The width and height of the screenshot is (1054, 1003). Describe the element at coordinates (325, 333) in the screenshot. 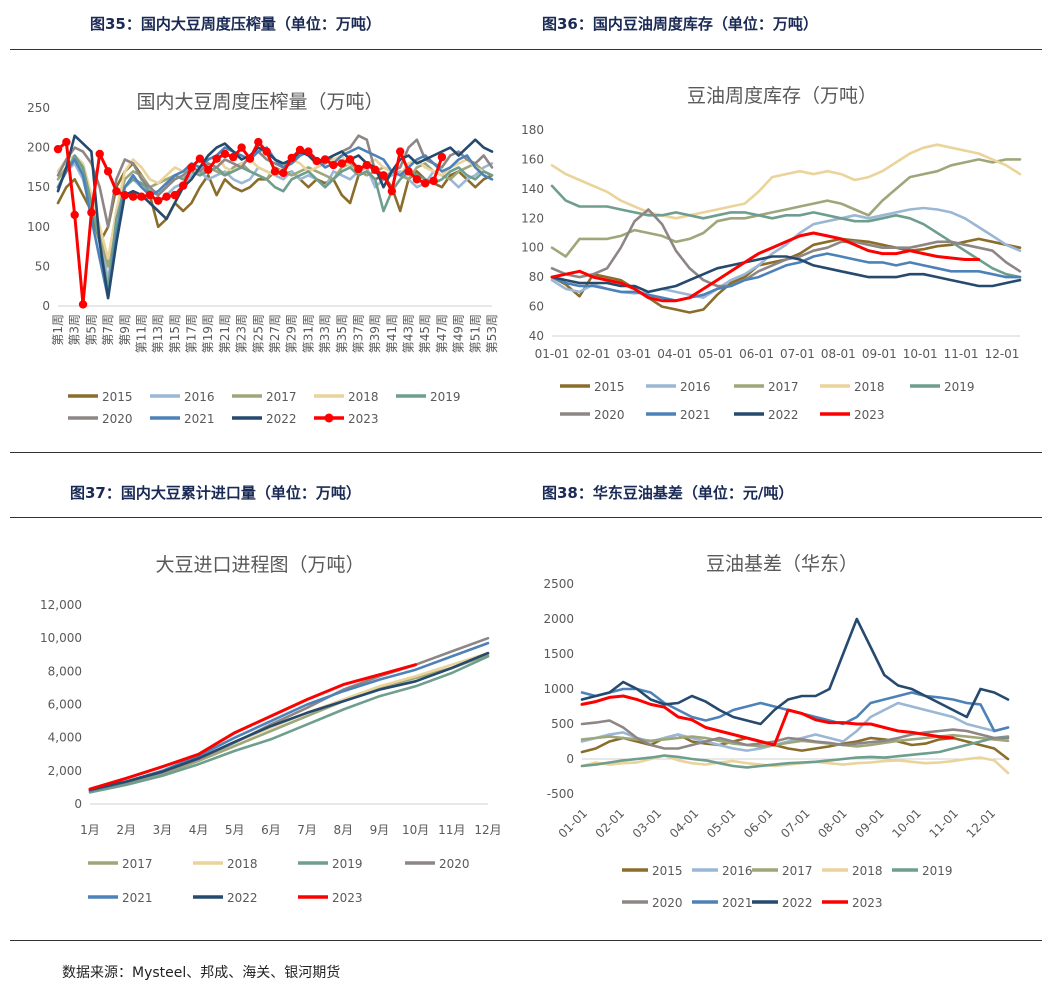

I see `x-tick-label: 第33周` at that location.